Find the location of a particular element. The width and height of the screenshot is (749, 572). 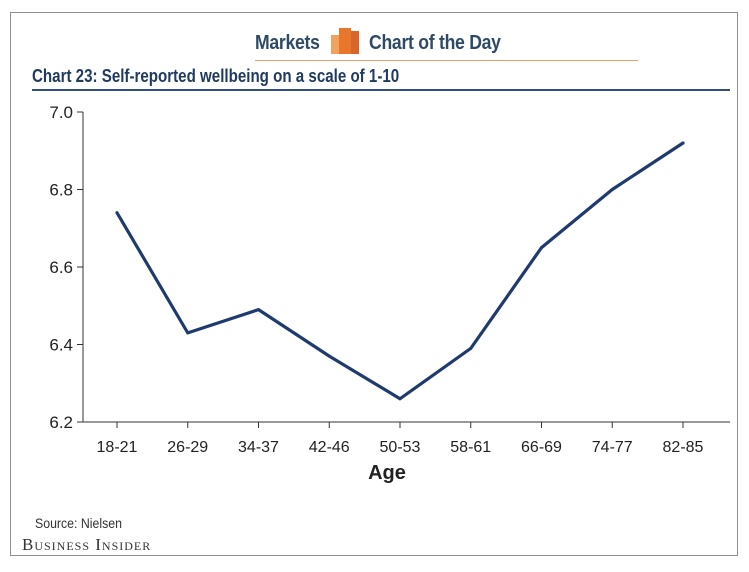

x-tick-label: 74-77 is located at coordinates (612, 447).